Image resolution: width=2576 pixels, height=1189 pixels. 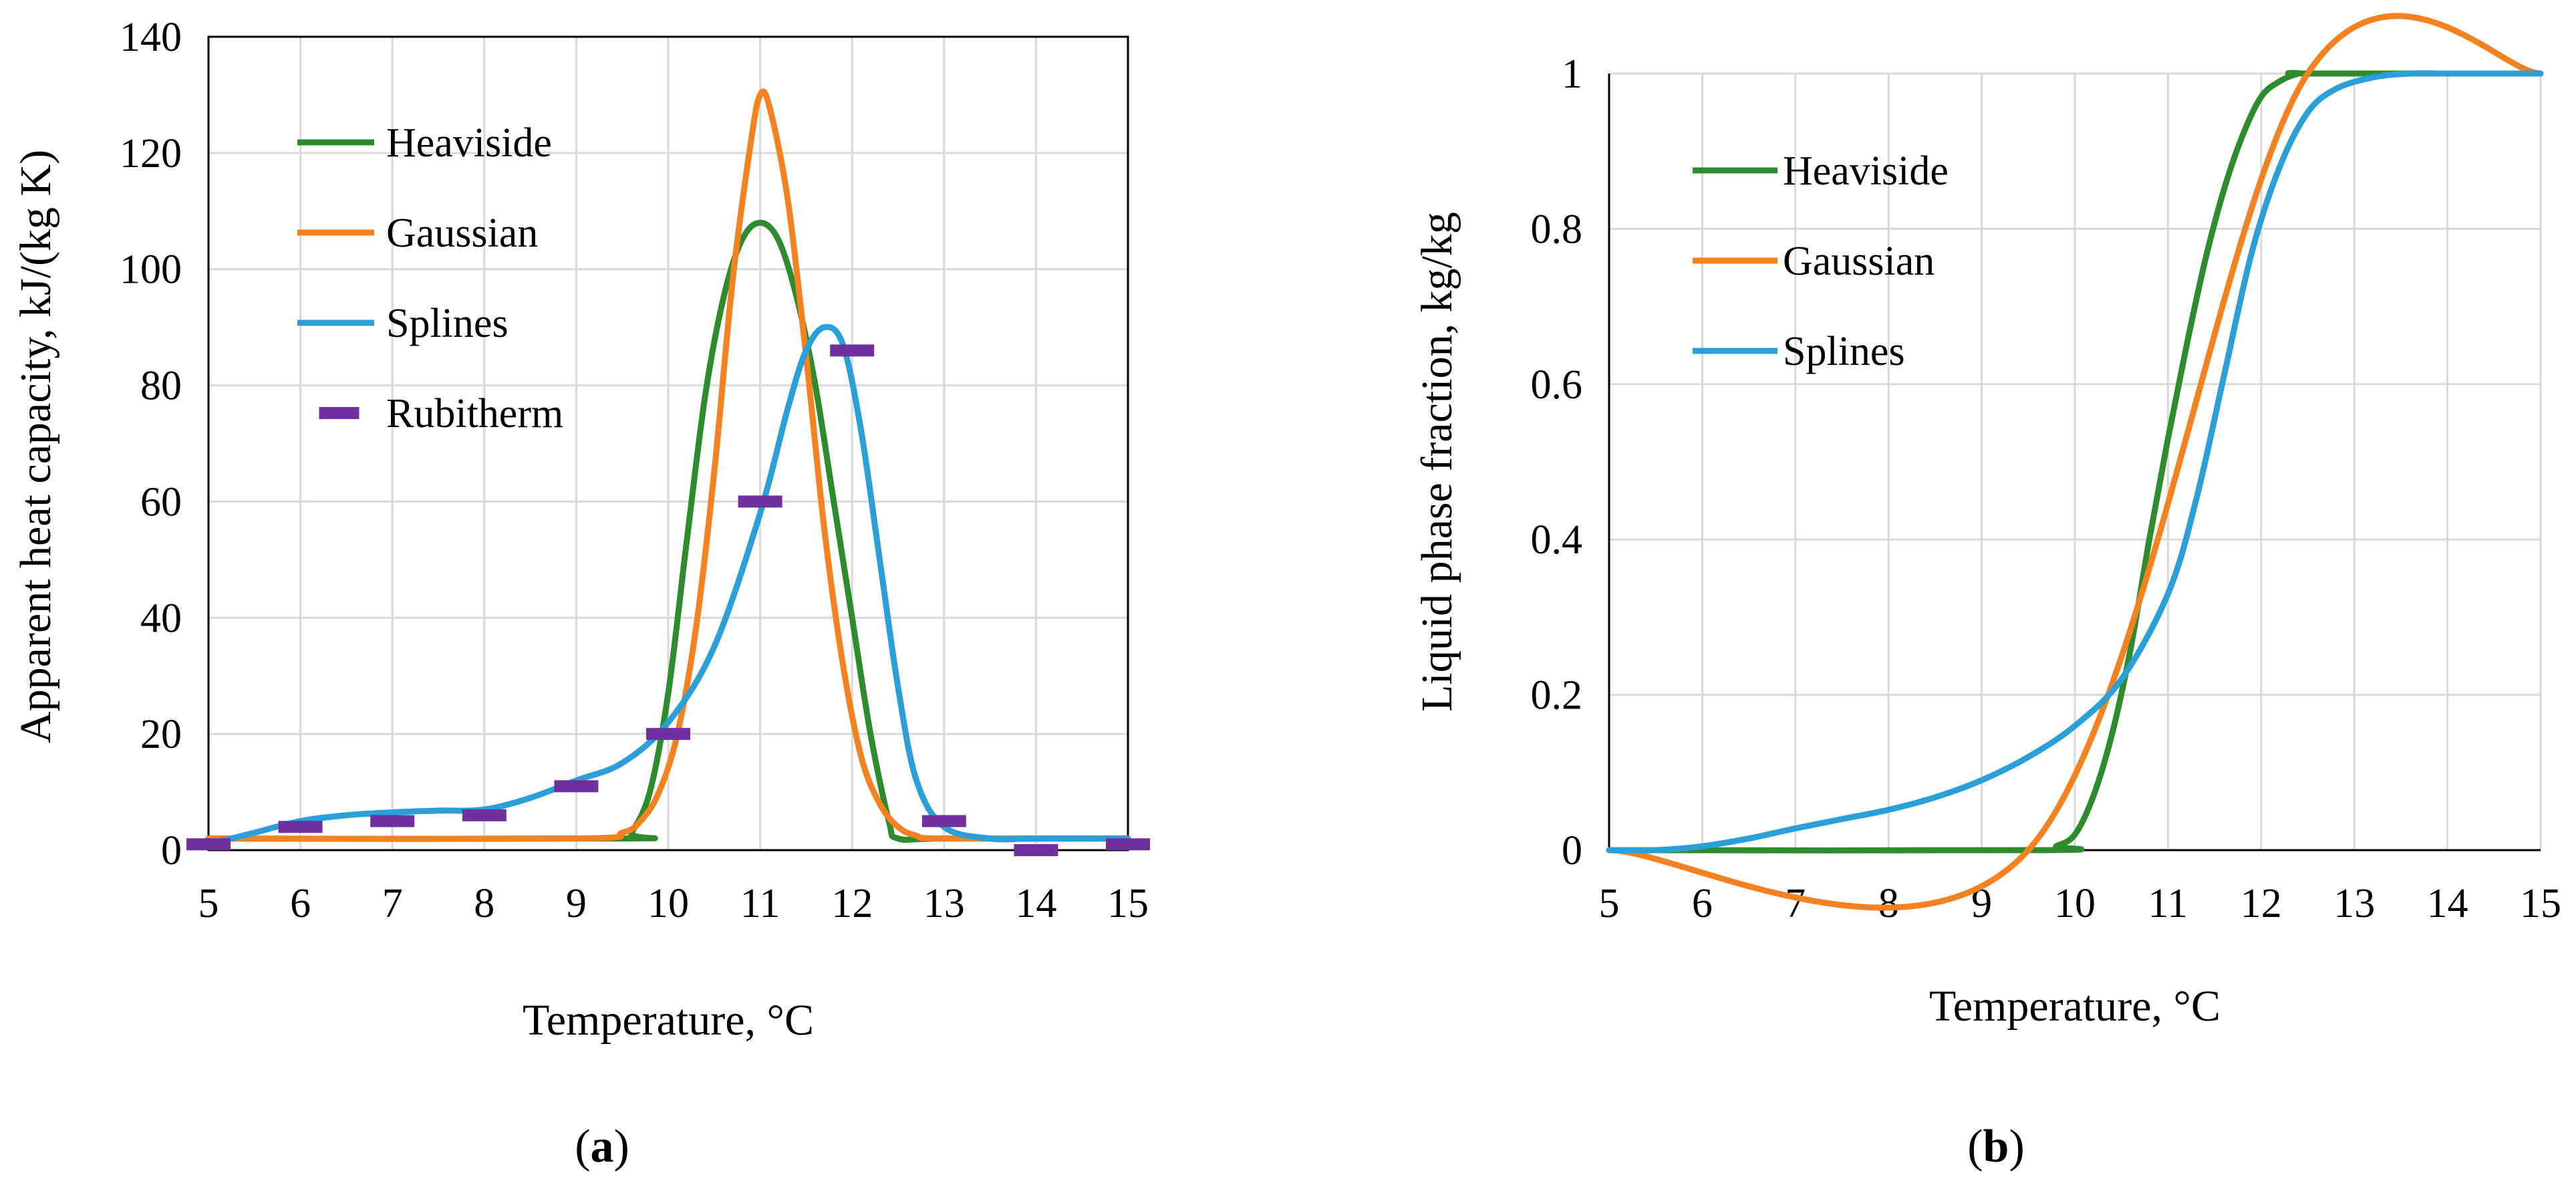 I want to click on y-tick-label: 40, so click(x=161, y=619).